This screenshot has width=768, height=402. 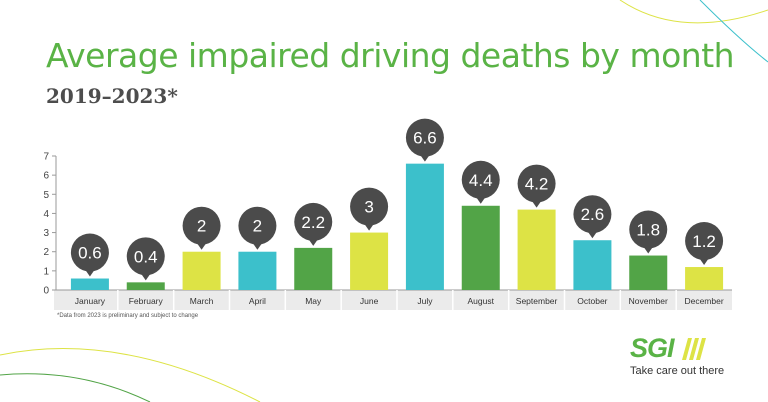 I want to click on x-tick-label: May, so click(x=313, y=301).